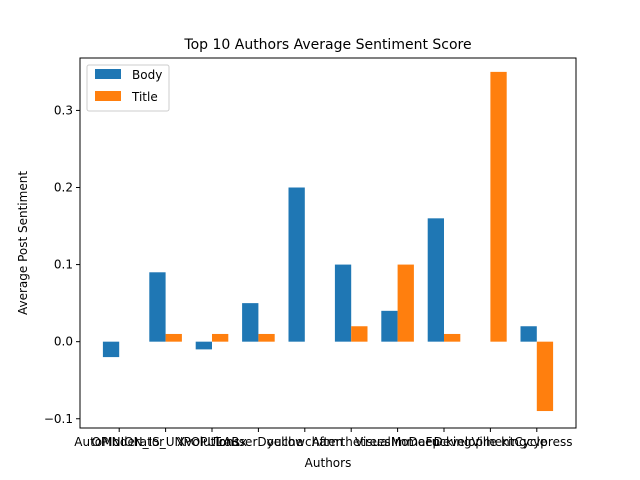 The image size is (640, 480). I want to click on y-tick-label: −0.1, so click(58, 419).